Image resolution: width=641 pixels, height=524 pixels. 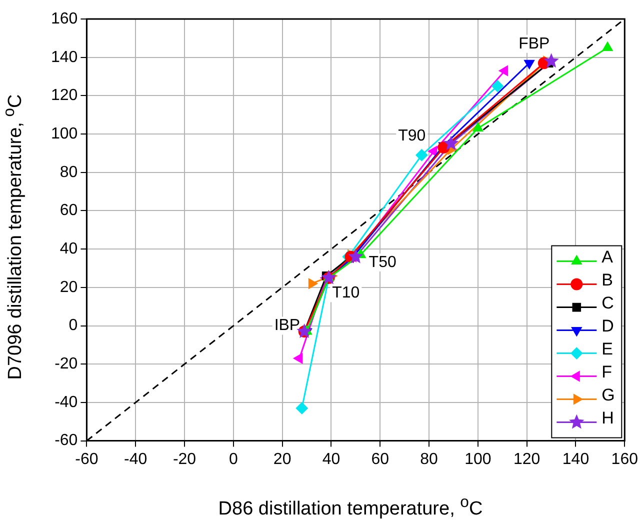 I want to click on x-tick-label: 140, so click(x=576, y=459).